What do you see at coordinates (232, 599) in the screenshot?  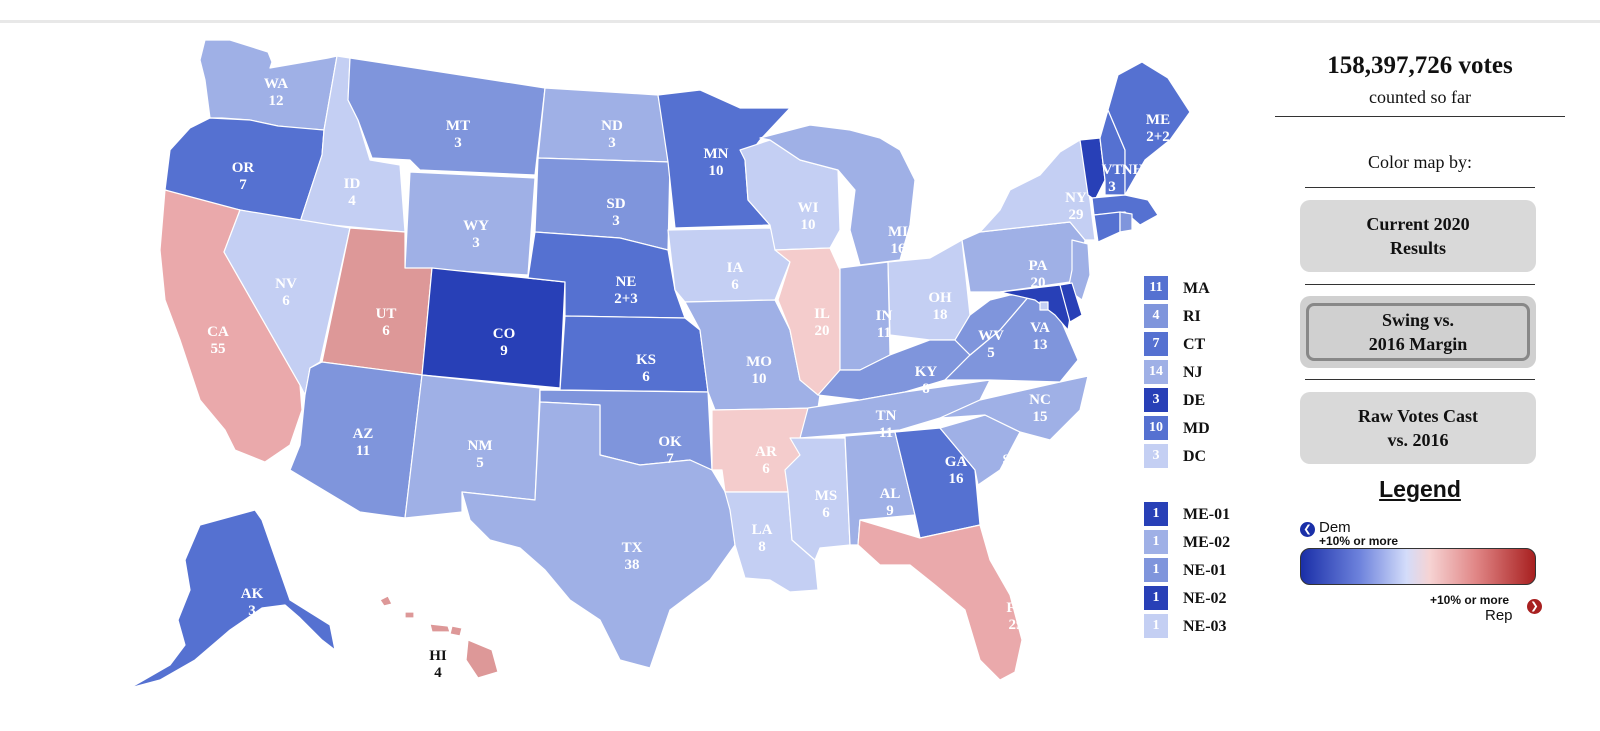 I see `state-ak` at bounding box center [232, 599].